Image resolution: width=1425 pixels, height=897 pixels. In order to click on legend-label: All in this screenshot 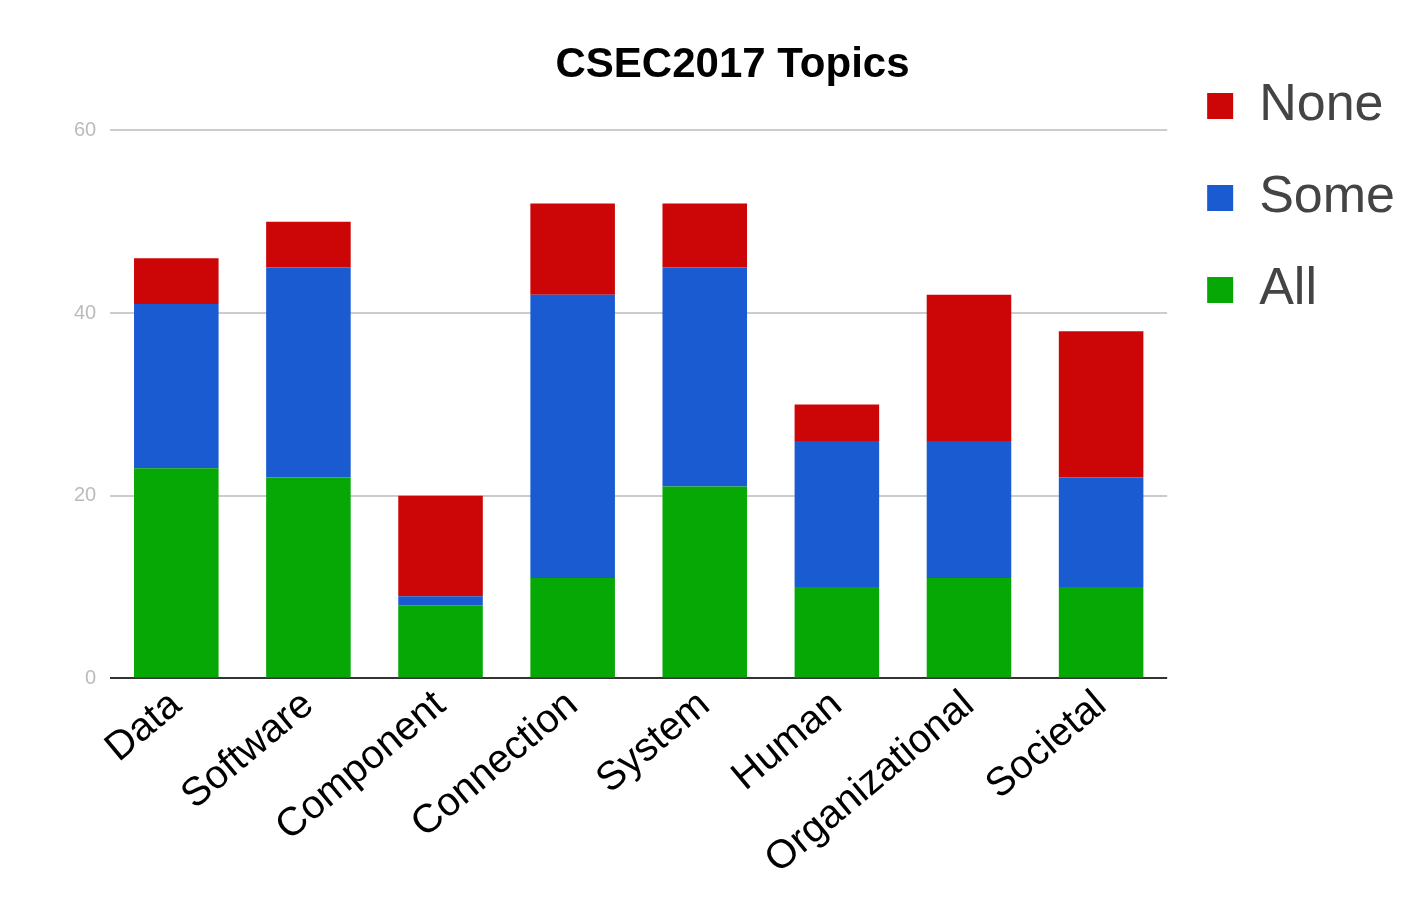, I will do `click(1288, 286)`.